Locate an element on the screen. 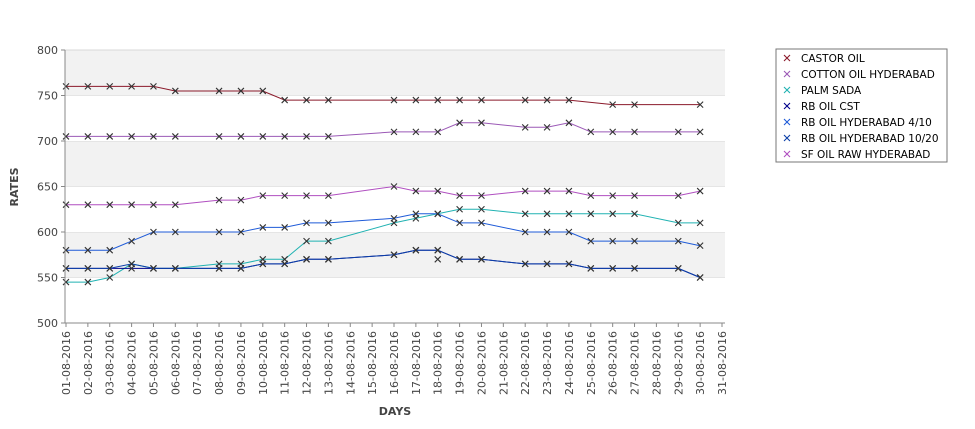  legend-item: CASTOR OIL is located at coordinates (824, 59).